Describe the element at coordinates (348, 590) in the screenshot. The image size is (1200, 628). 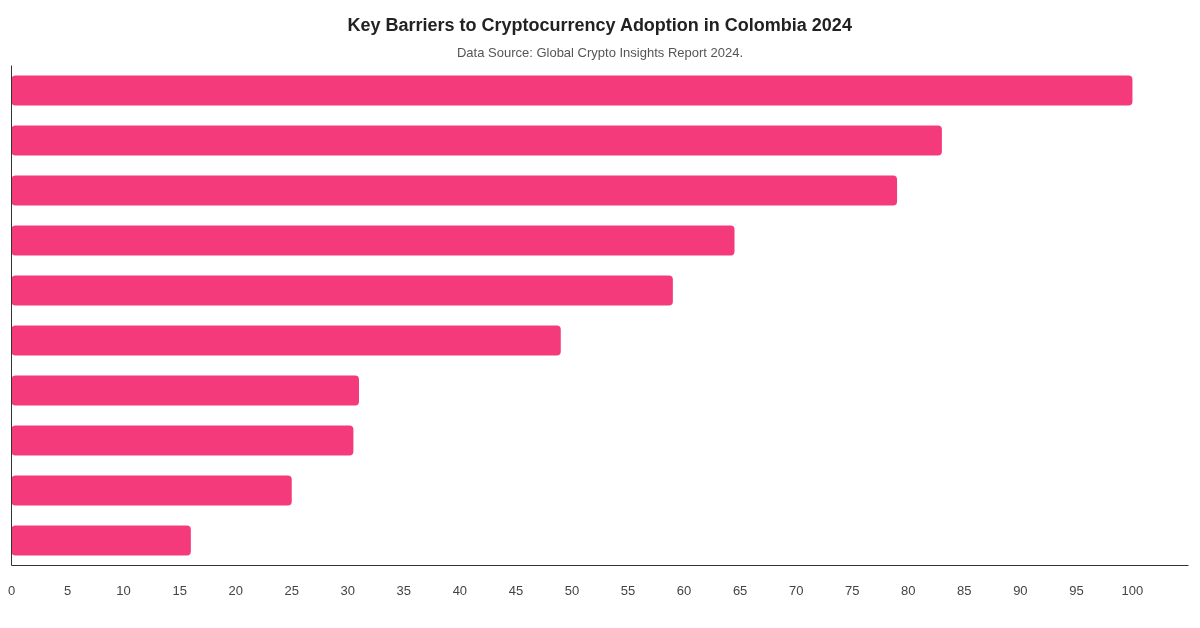
I see `x-tick-label: 30` at that location.